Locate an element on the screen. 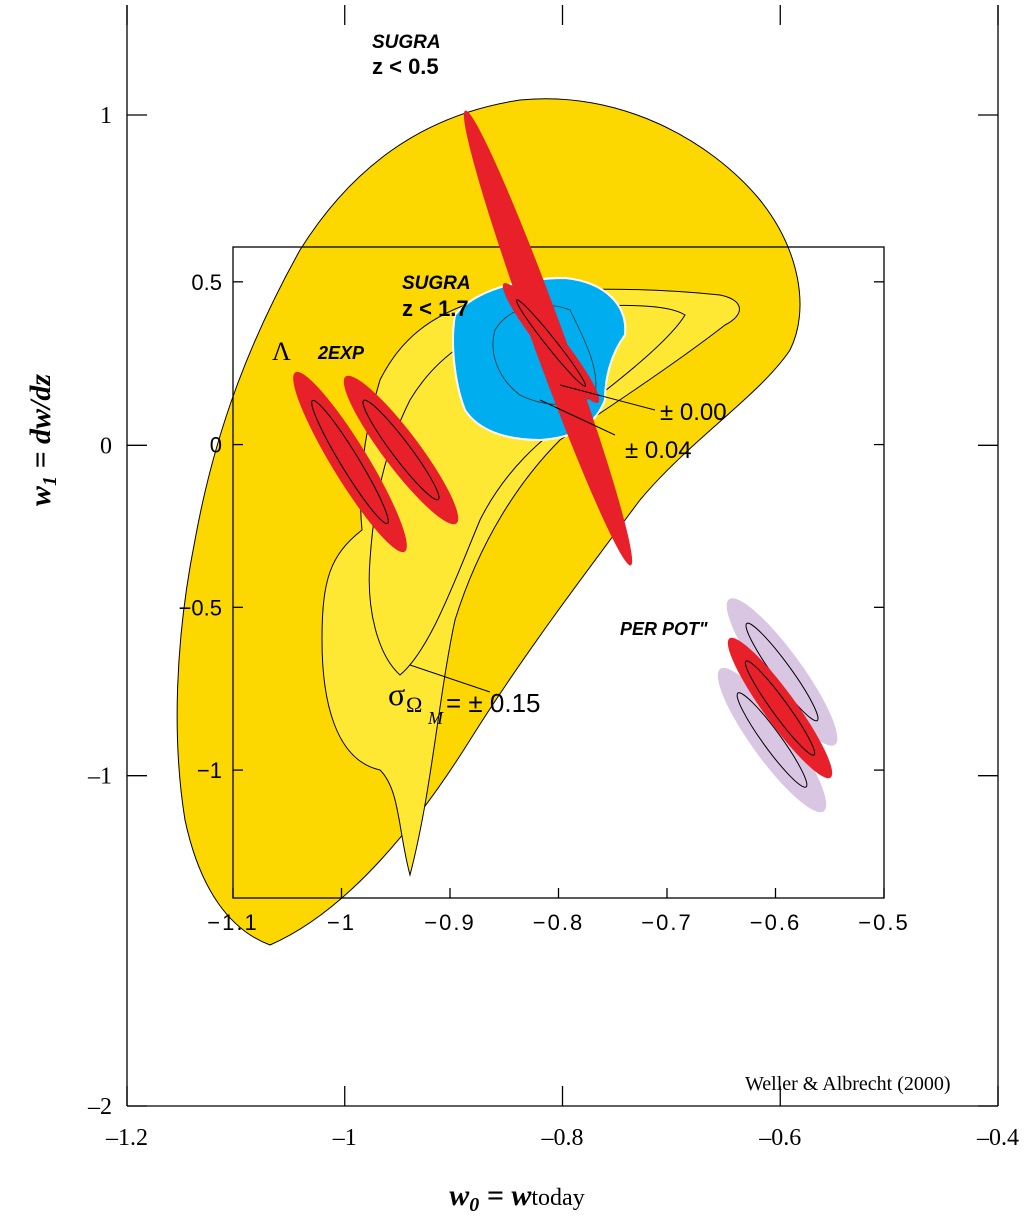  x-tick-label: −0.6 is located at coordinates (775, 922).